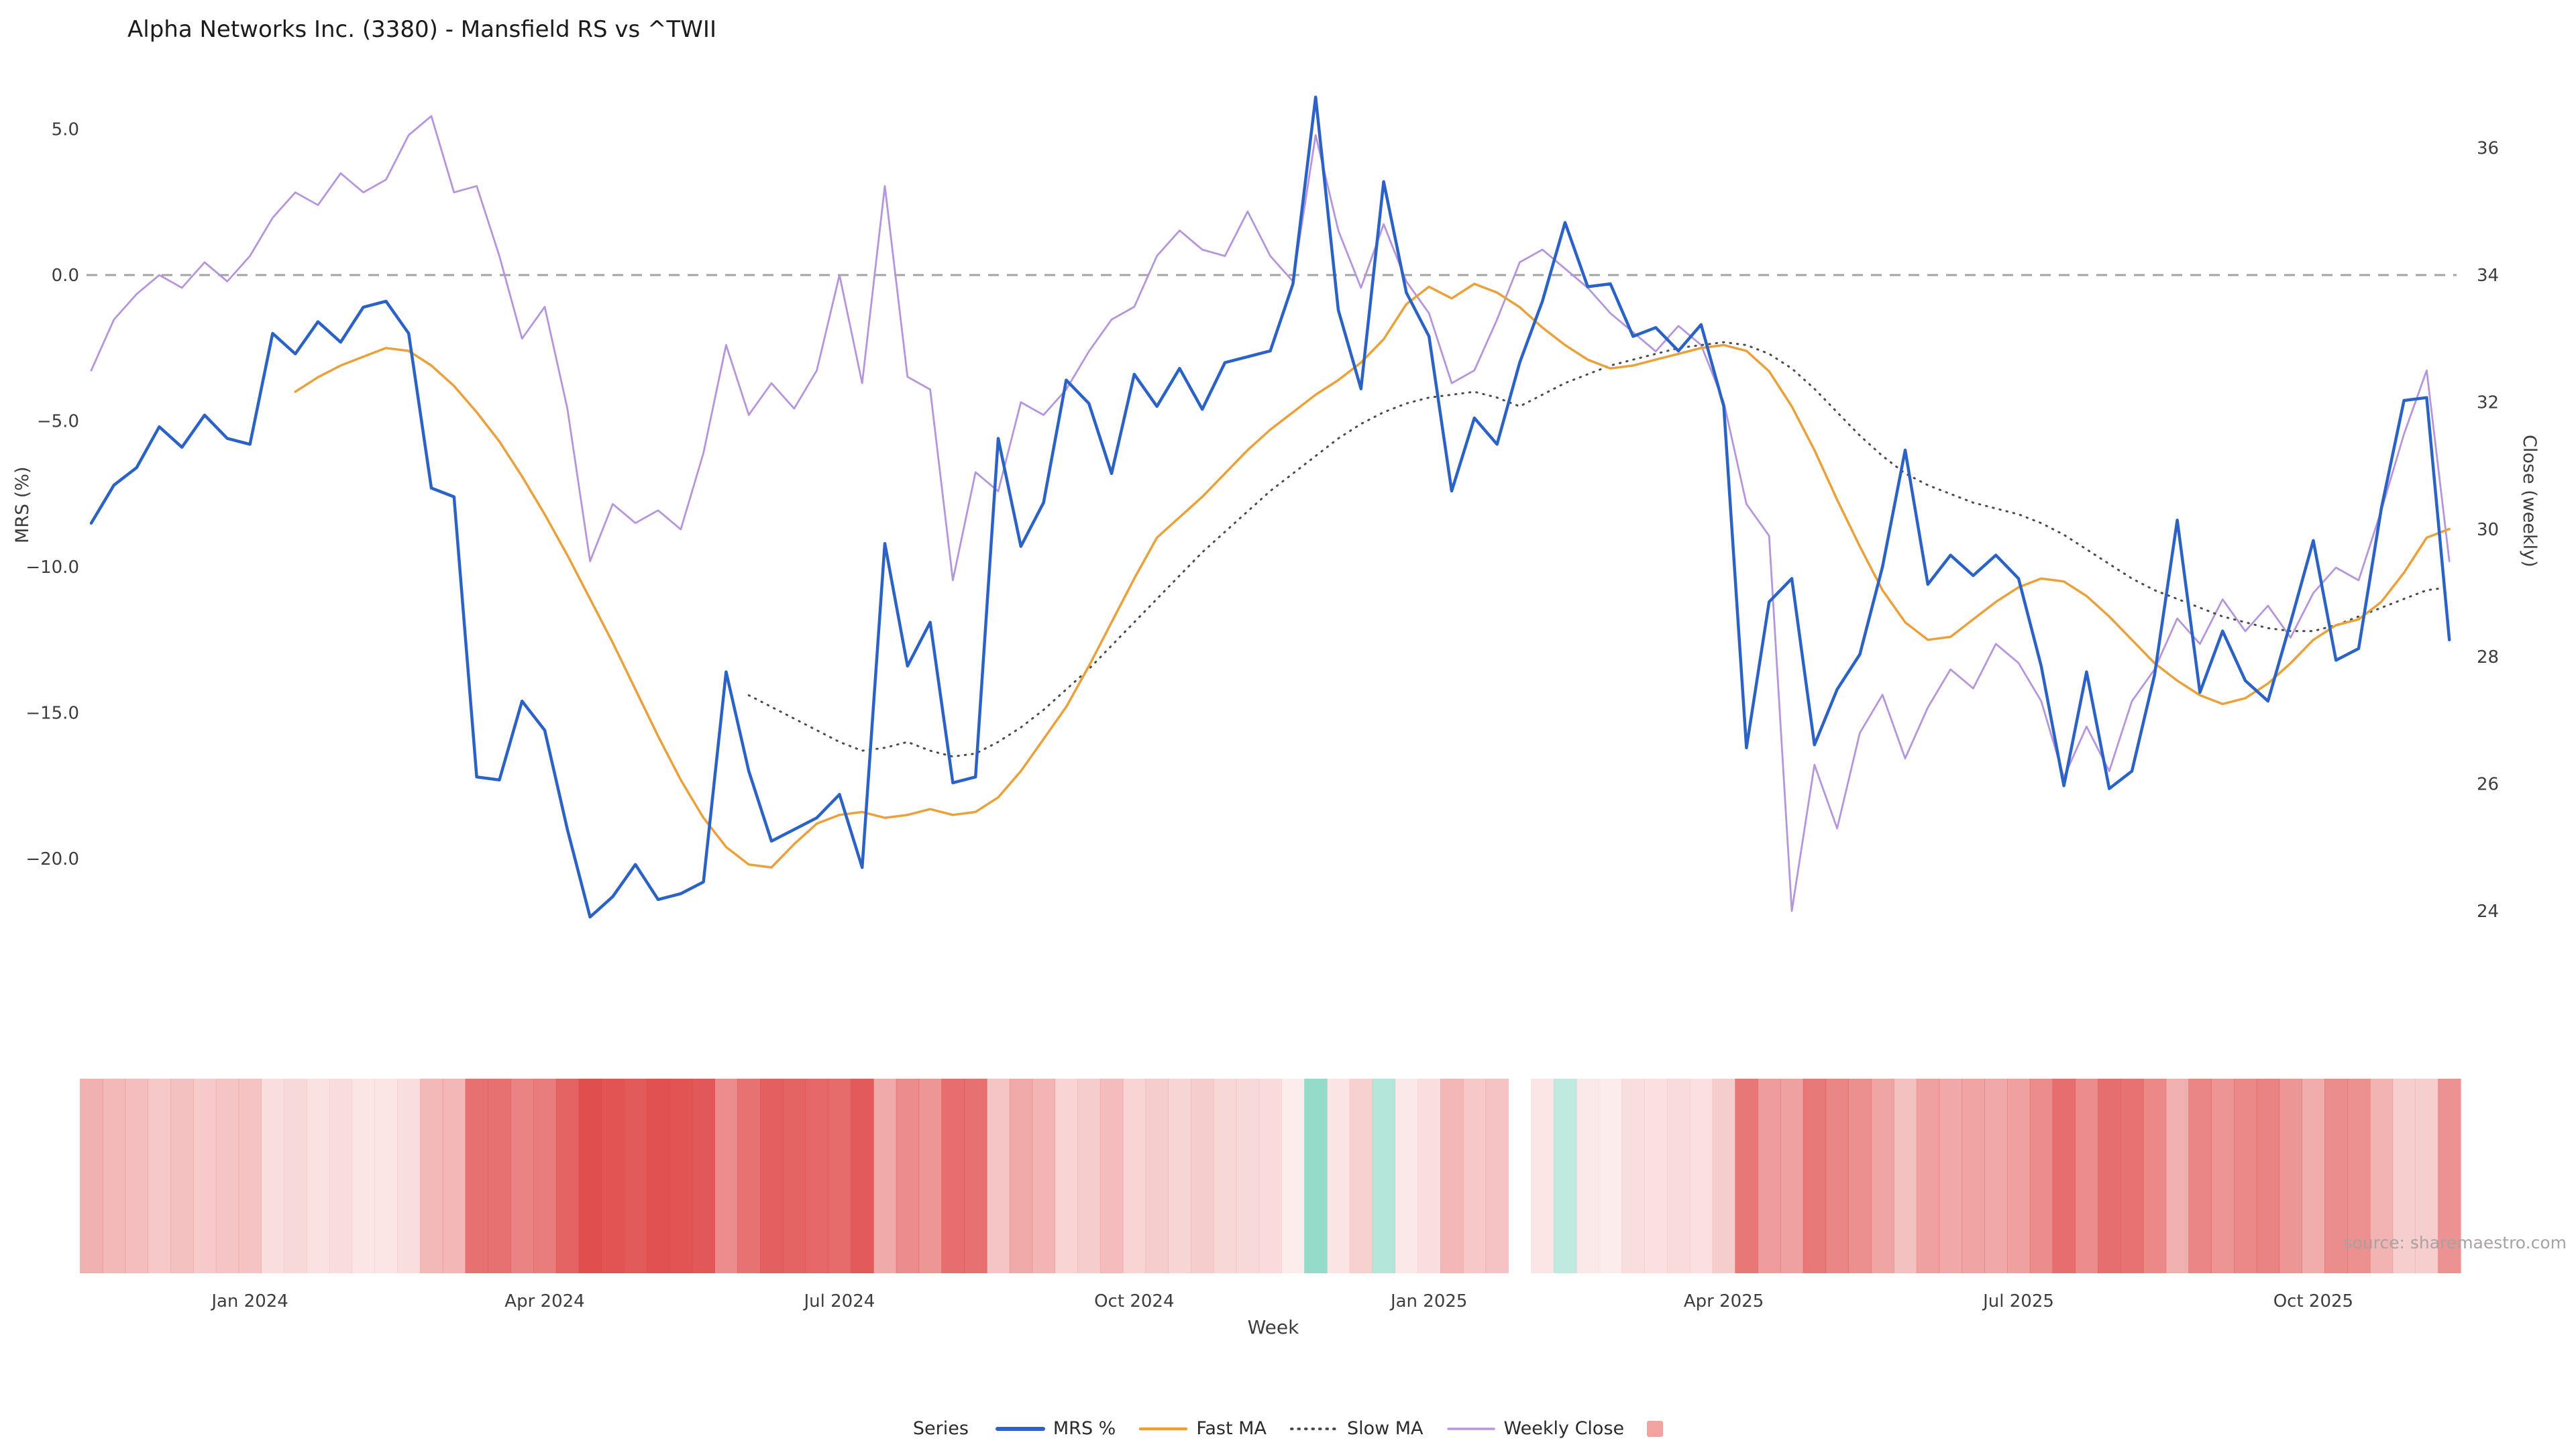  I want to click on x-axis-tick: Jan 2024, so click(249, 1301).